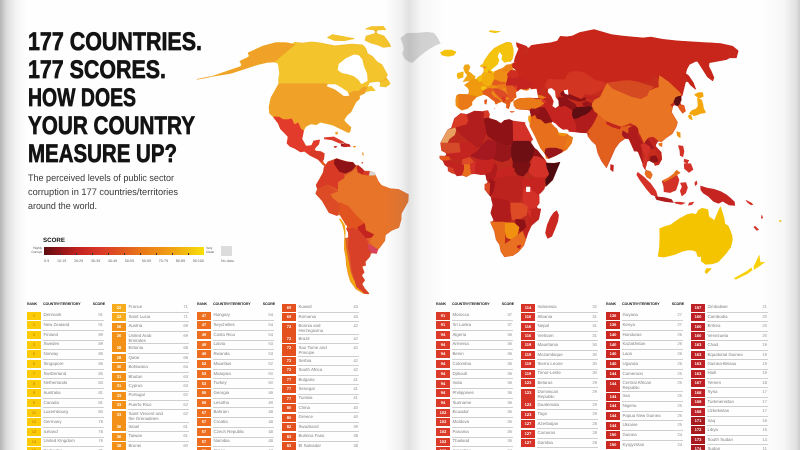  Describe the element at coordinates (101, 178) in the screenshot. I see `svg-text:The perceived levels of public: The perceived levels of public sector` at that location.